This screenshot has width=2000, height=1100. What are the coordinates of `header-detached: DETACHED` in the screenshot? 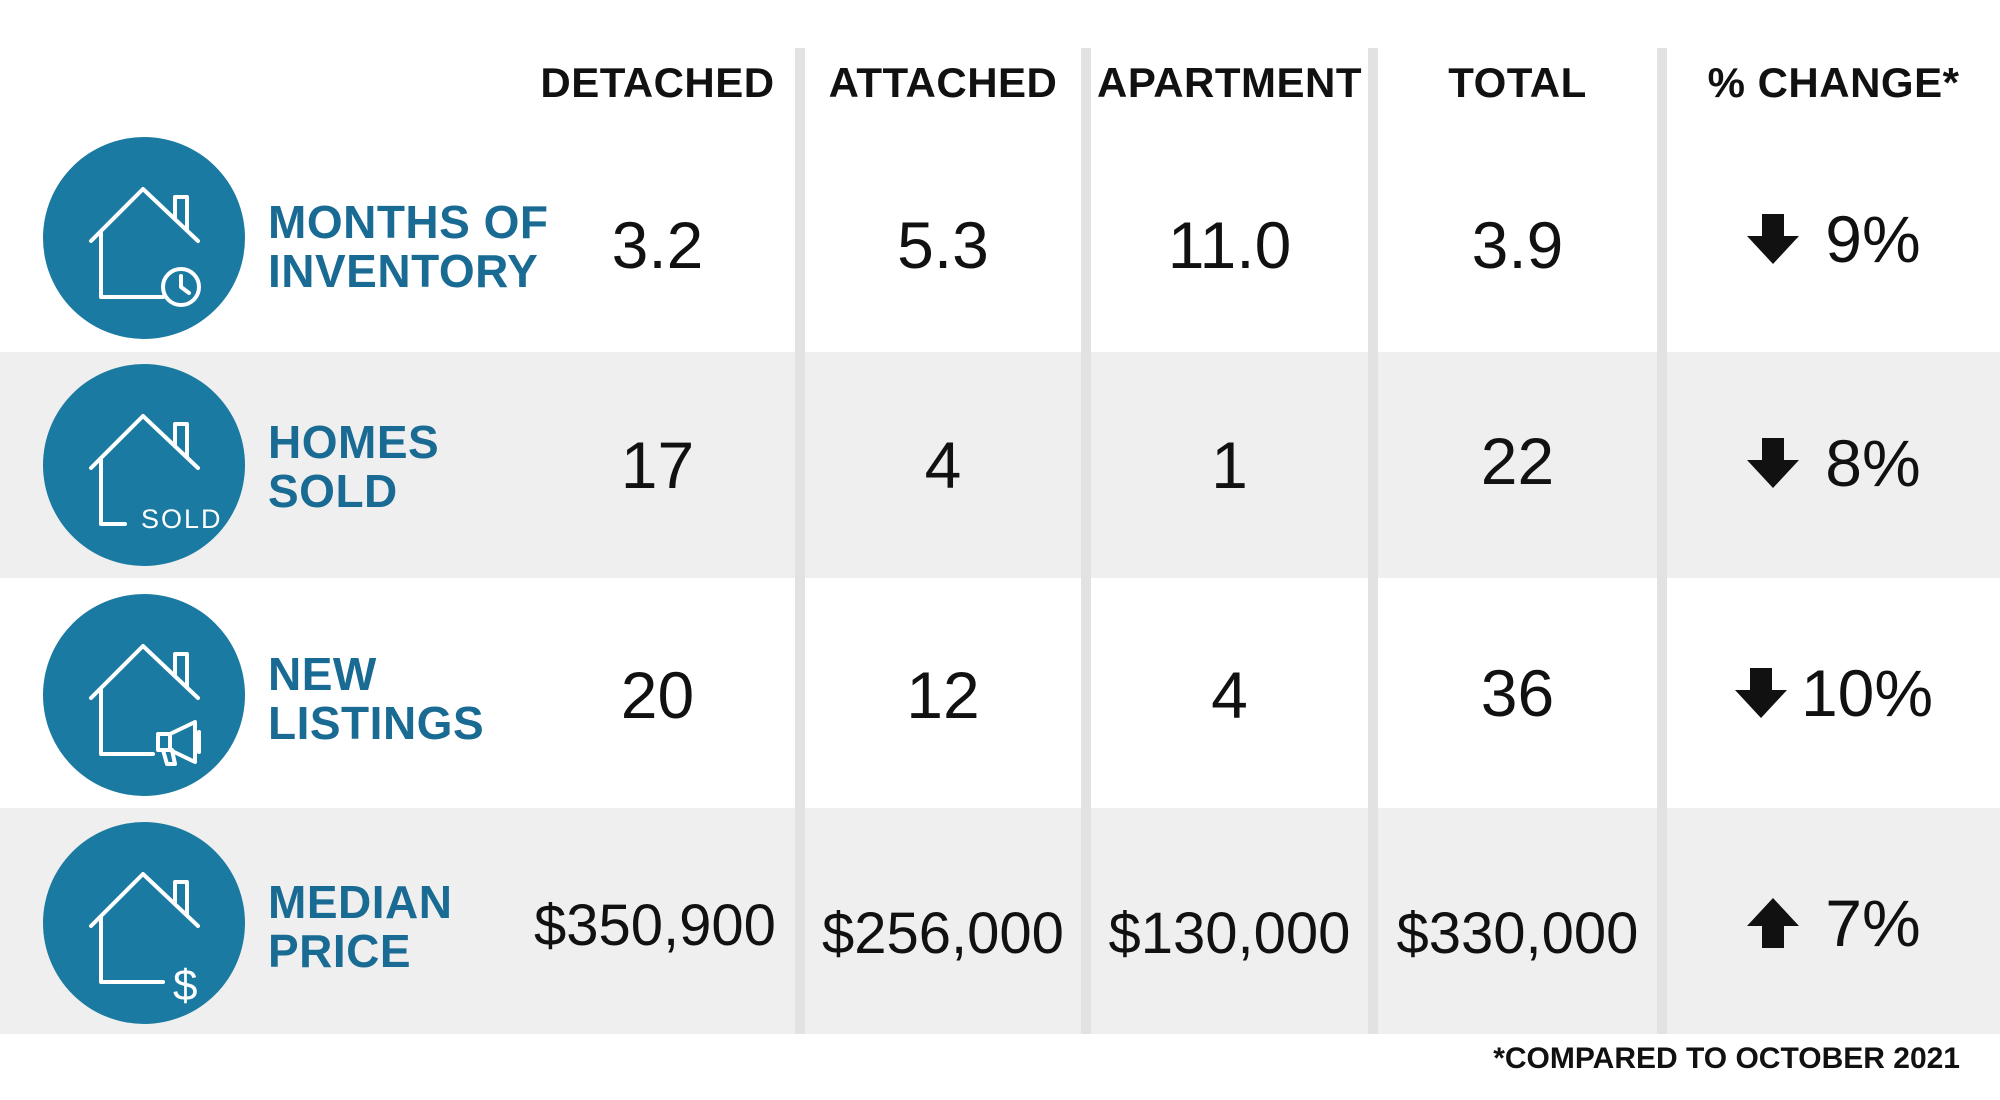 It's located at (657, 82).